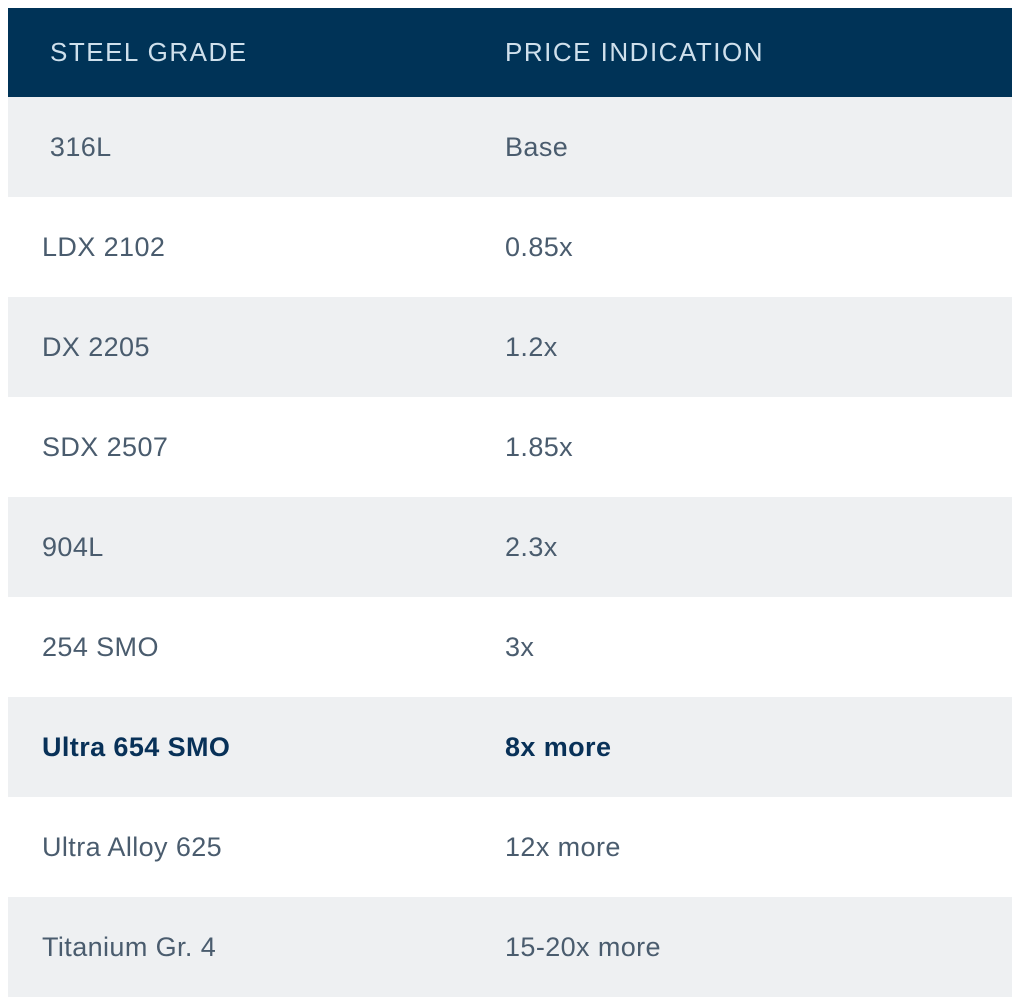 The height and width of the screenshot is (997, 1017). I want to click on table-row: Ultra Alloy 625 12x more, so click(510, 847).